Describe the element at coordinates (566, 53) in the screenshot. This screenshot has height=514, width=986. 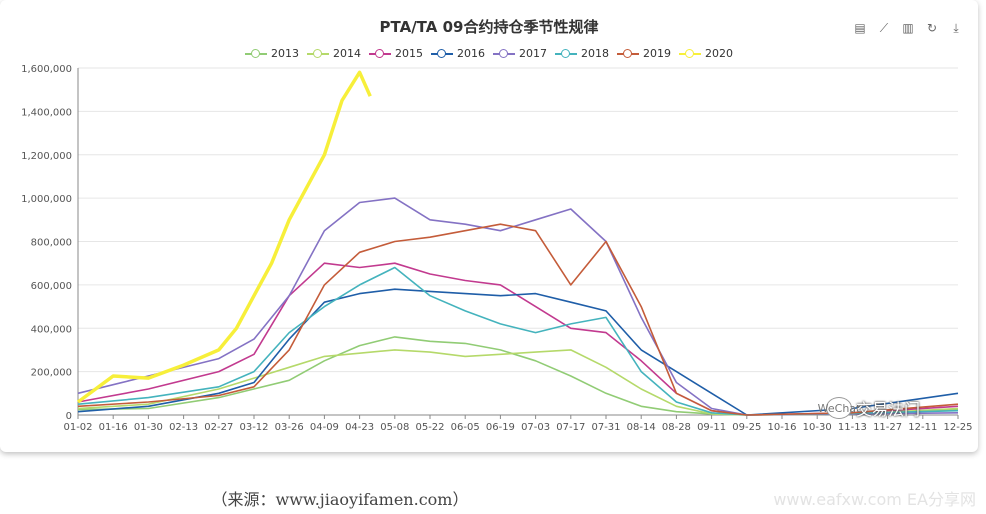
I see `legend-swatch-2018` at that location.